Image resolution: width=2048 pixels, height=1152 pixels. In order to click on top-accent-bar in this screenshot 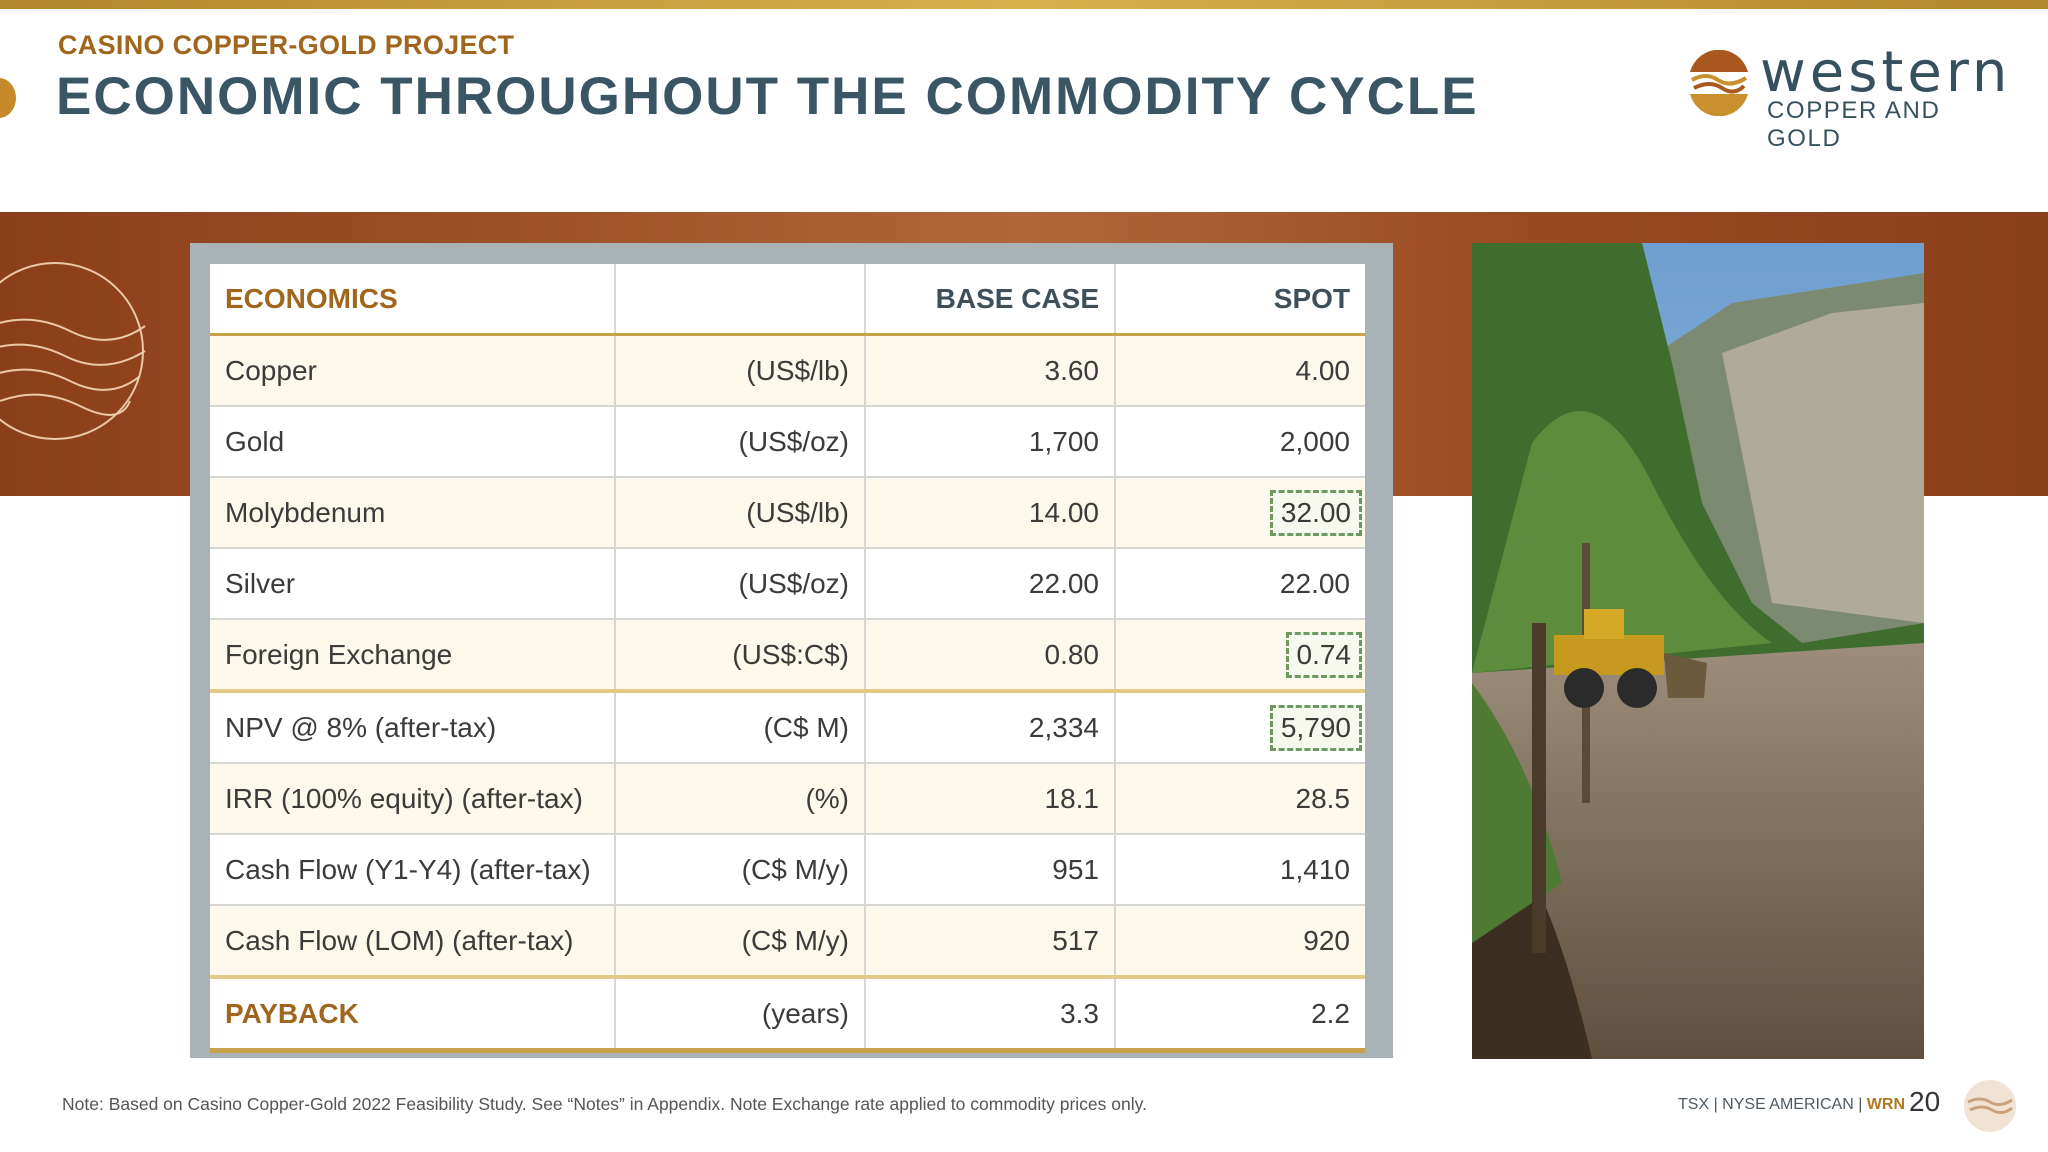, I will do `click(1024, 4)`.